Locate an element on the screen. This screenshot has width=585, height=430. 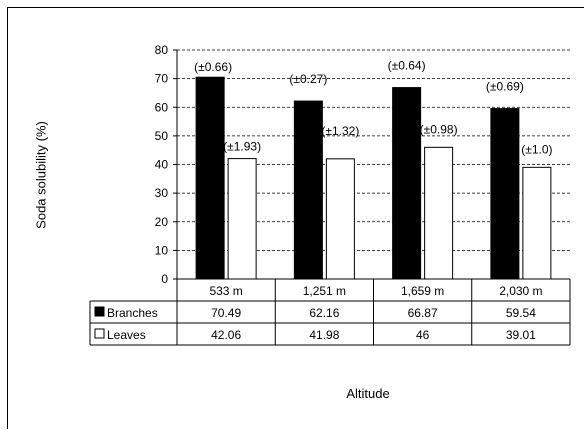
x-axis-label: Altitude is located at coordinates (368, 393).